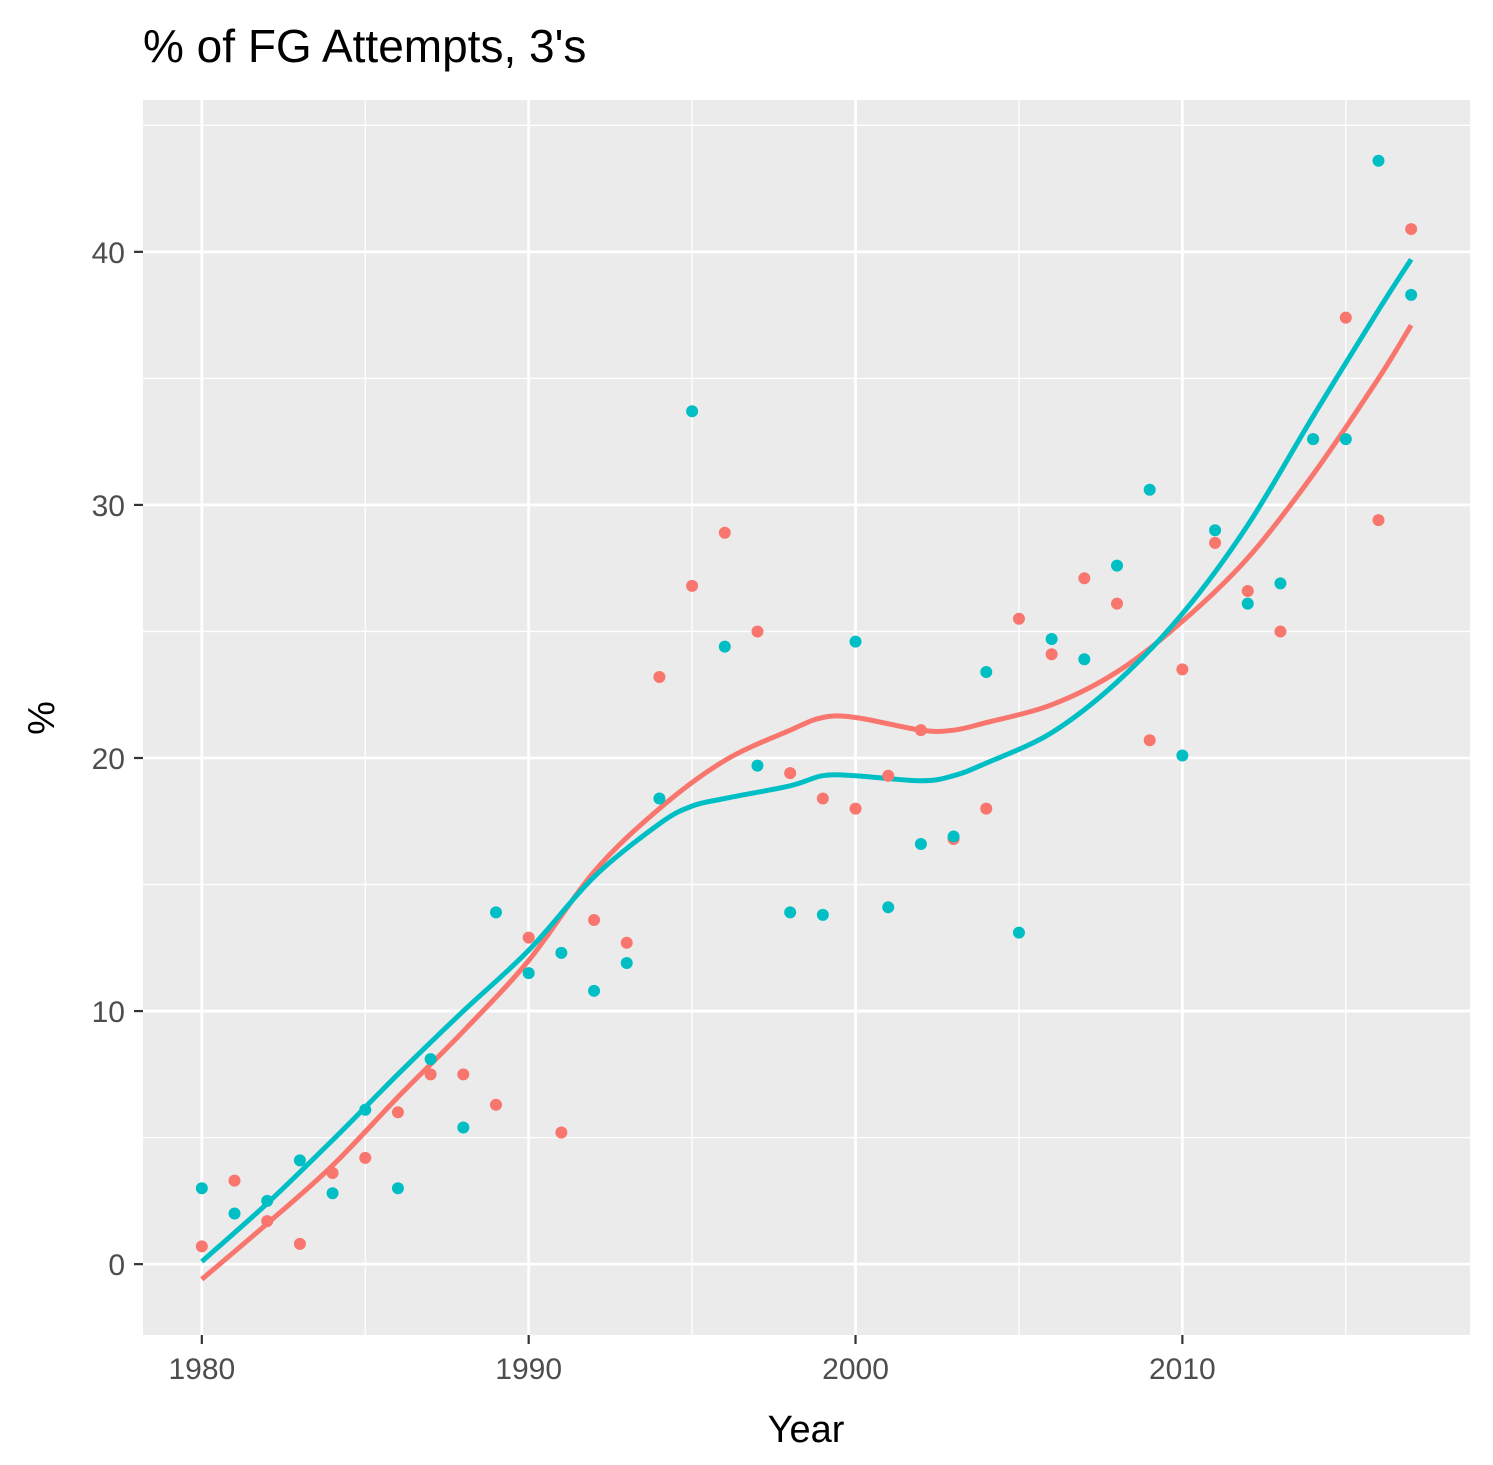 This screenshot has width=1493, height=1465. What do you see at coordinates (108, 253) in the screenshot?
I see `y-tick-label: 40` at bounding box center [108, 253].